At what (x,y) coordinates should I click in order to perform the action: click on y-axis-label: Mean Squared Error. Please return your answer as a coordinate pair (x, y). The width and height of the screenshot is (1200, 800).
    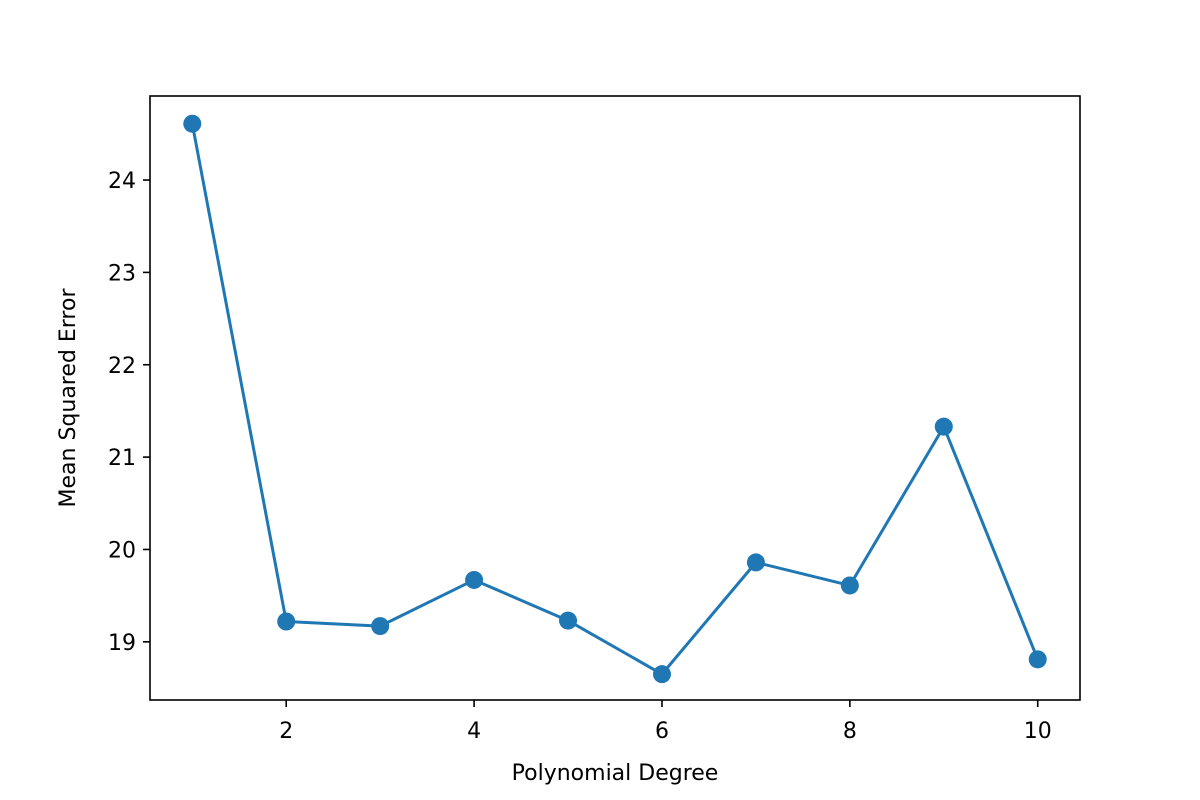
    Looking at the image, I should click on (68, 398).